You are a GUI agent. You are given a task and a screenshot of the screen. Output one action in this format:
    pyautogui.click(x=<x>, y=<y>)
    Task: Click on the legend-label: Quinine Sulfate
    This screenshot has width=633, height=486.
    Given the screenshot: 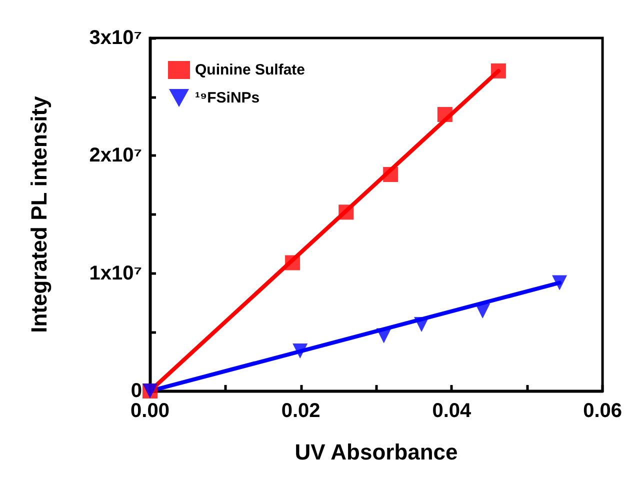 What is the action you would take?
    pyautogui.click(x=250, y=70)
    